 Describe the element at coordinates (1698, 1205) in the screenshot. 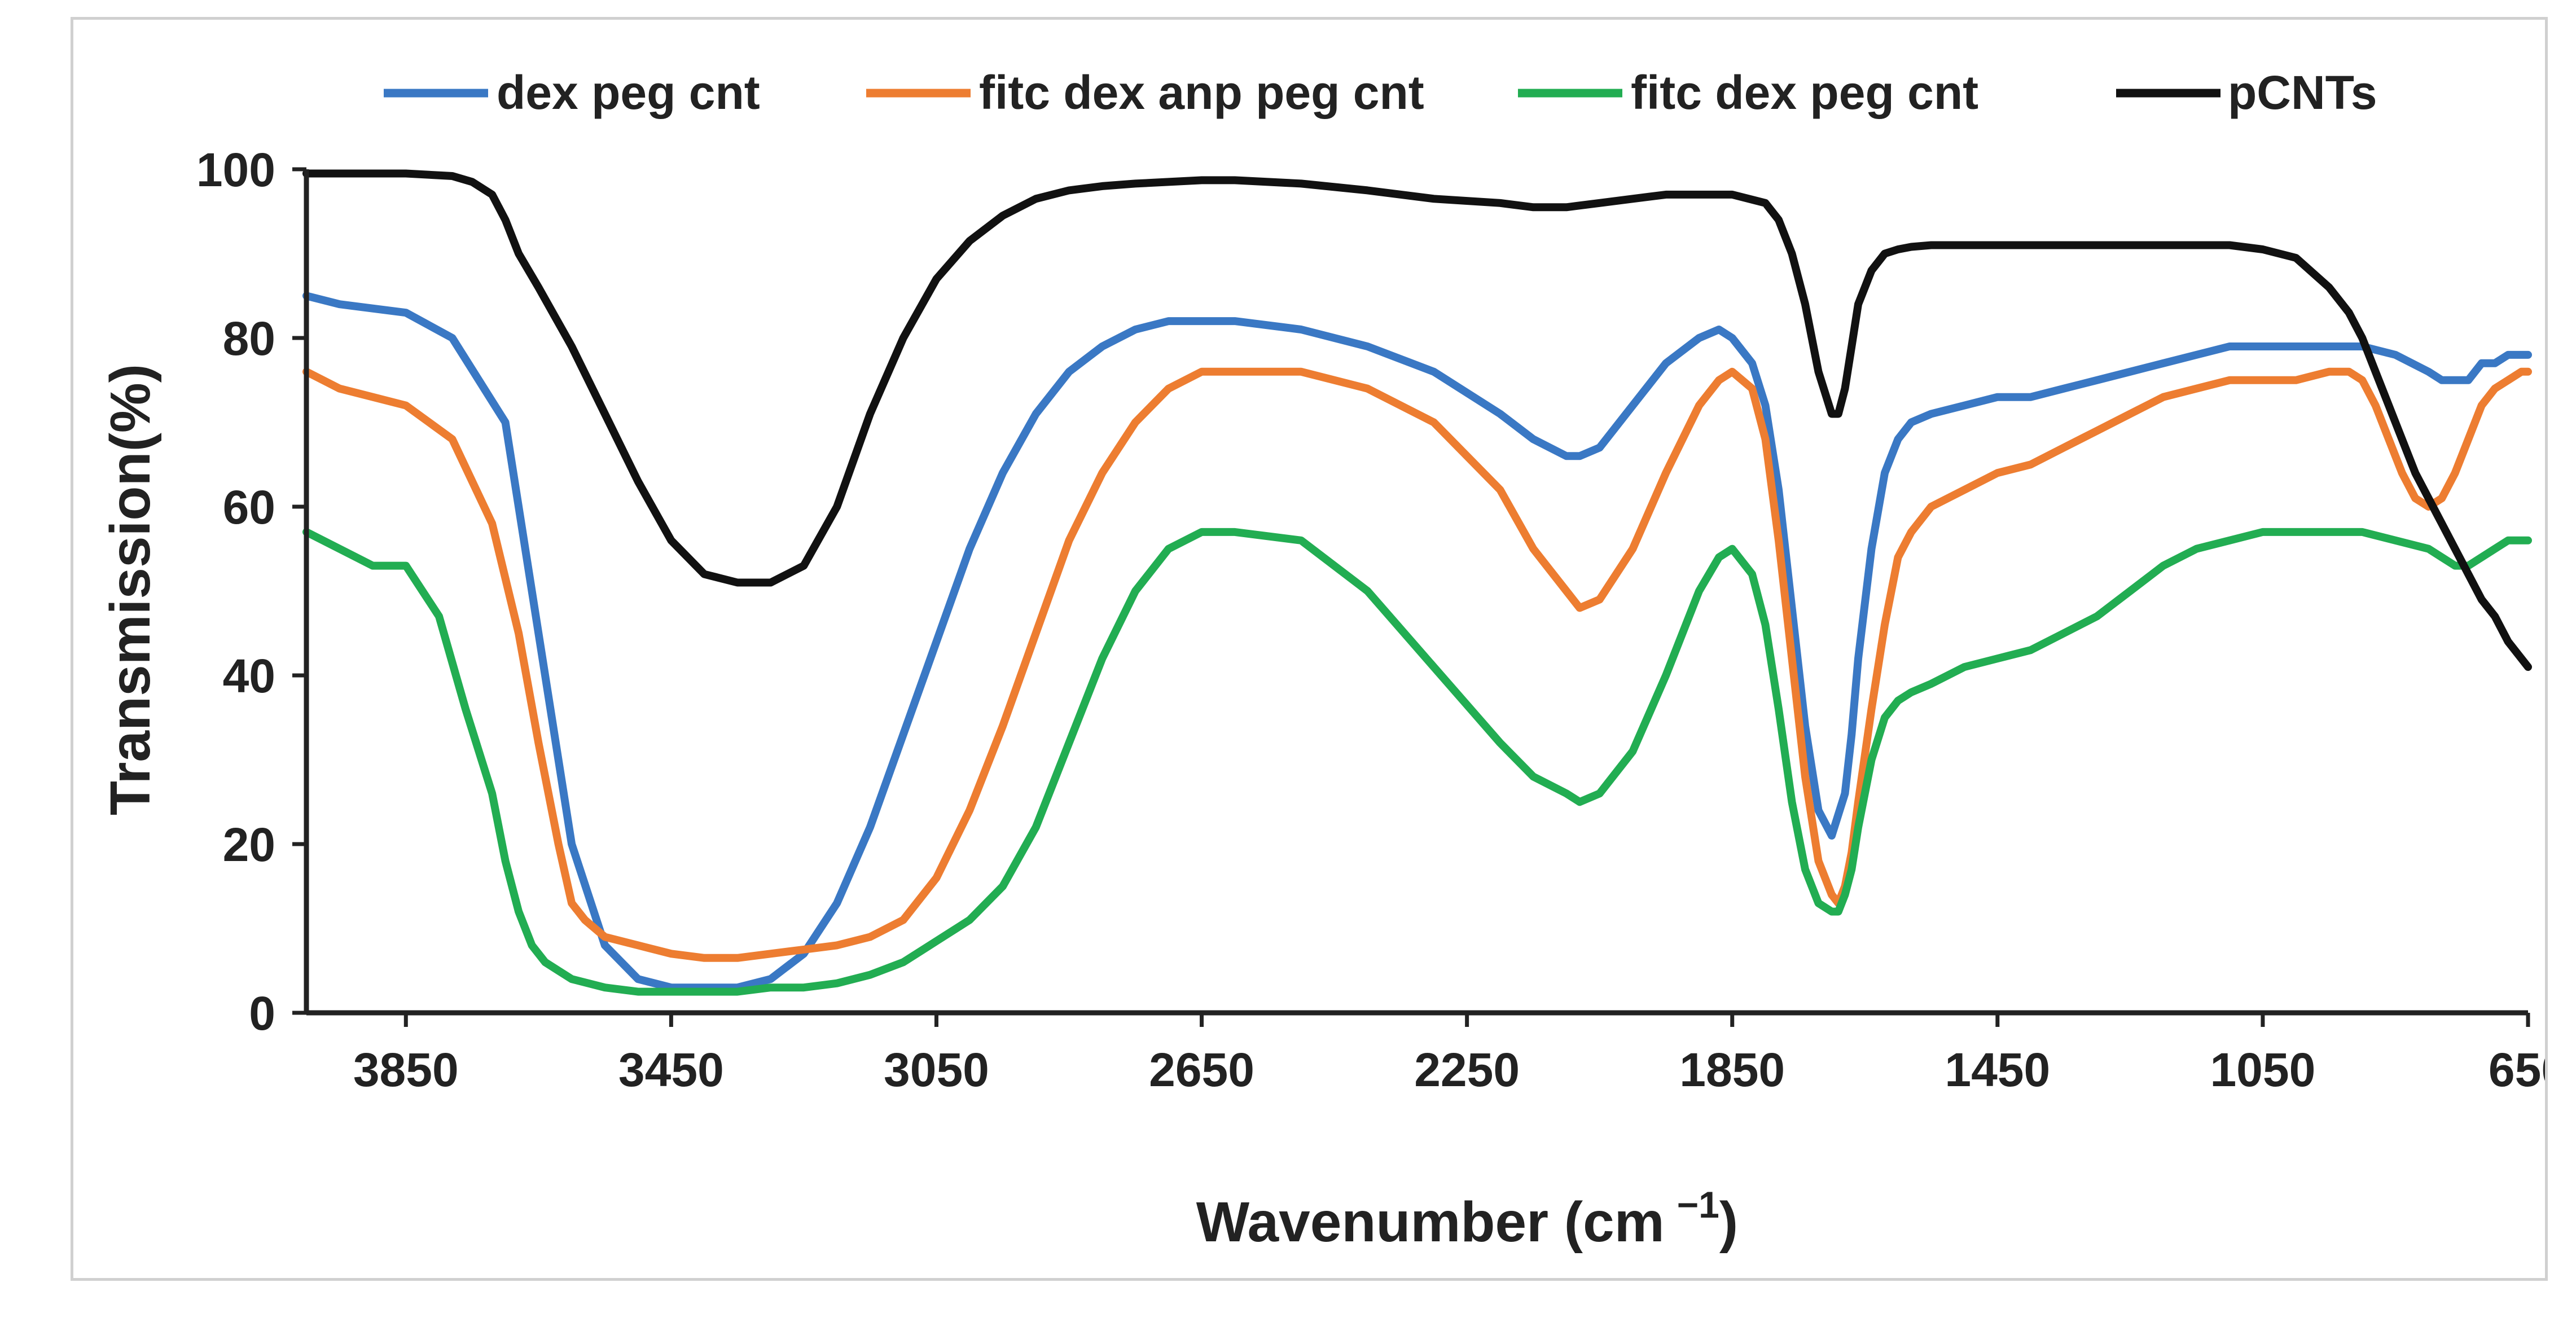

I see `x-axis-title-superscript: −1` at that location.